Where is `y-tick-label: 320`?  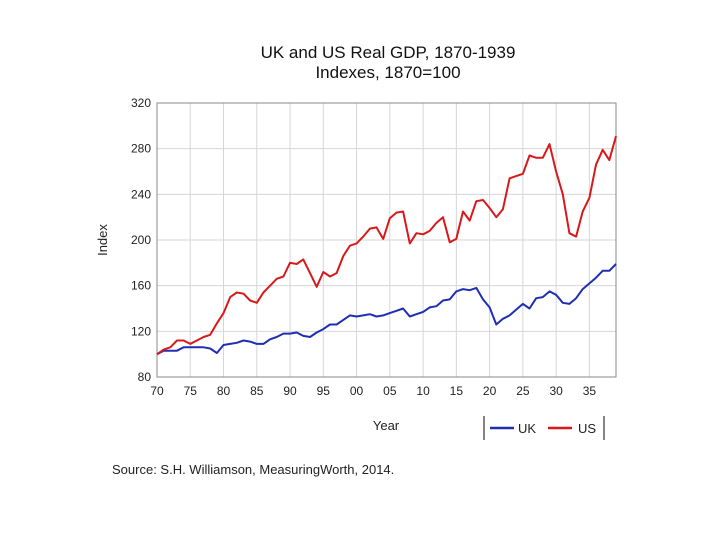 y-tick-label: 320 is located at coordinates (141, 103).